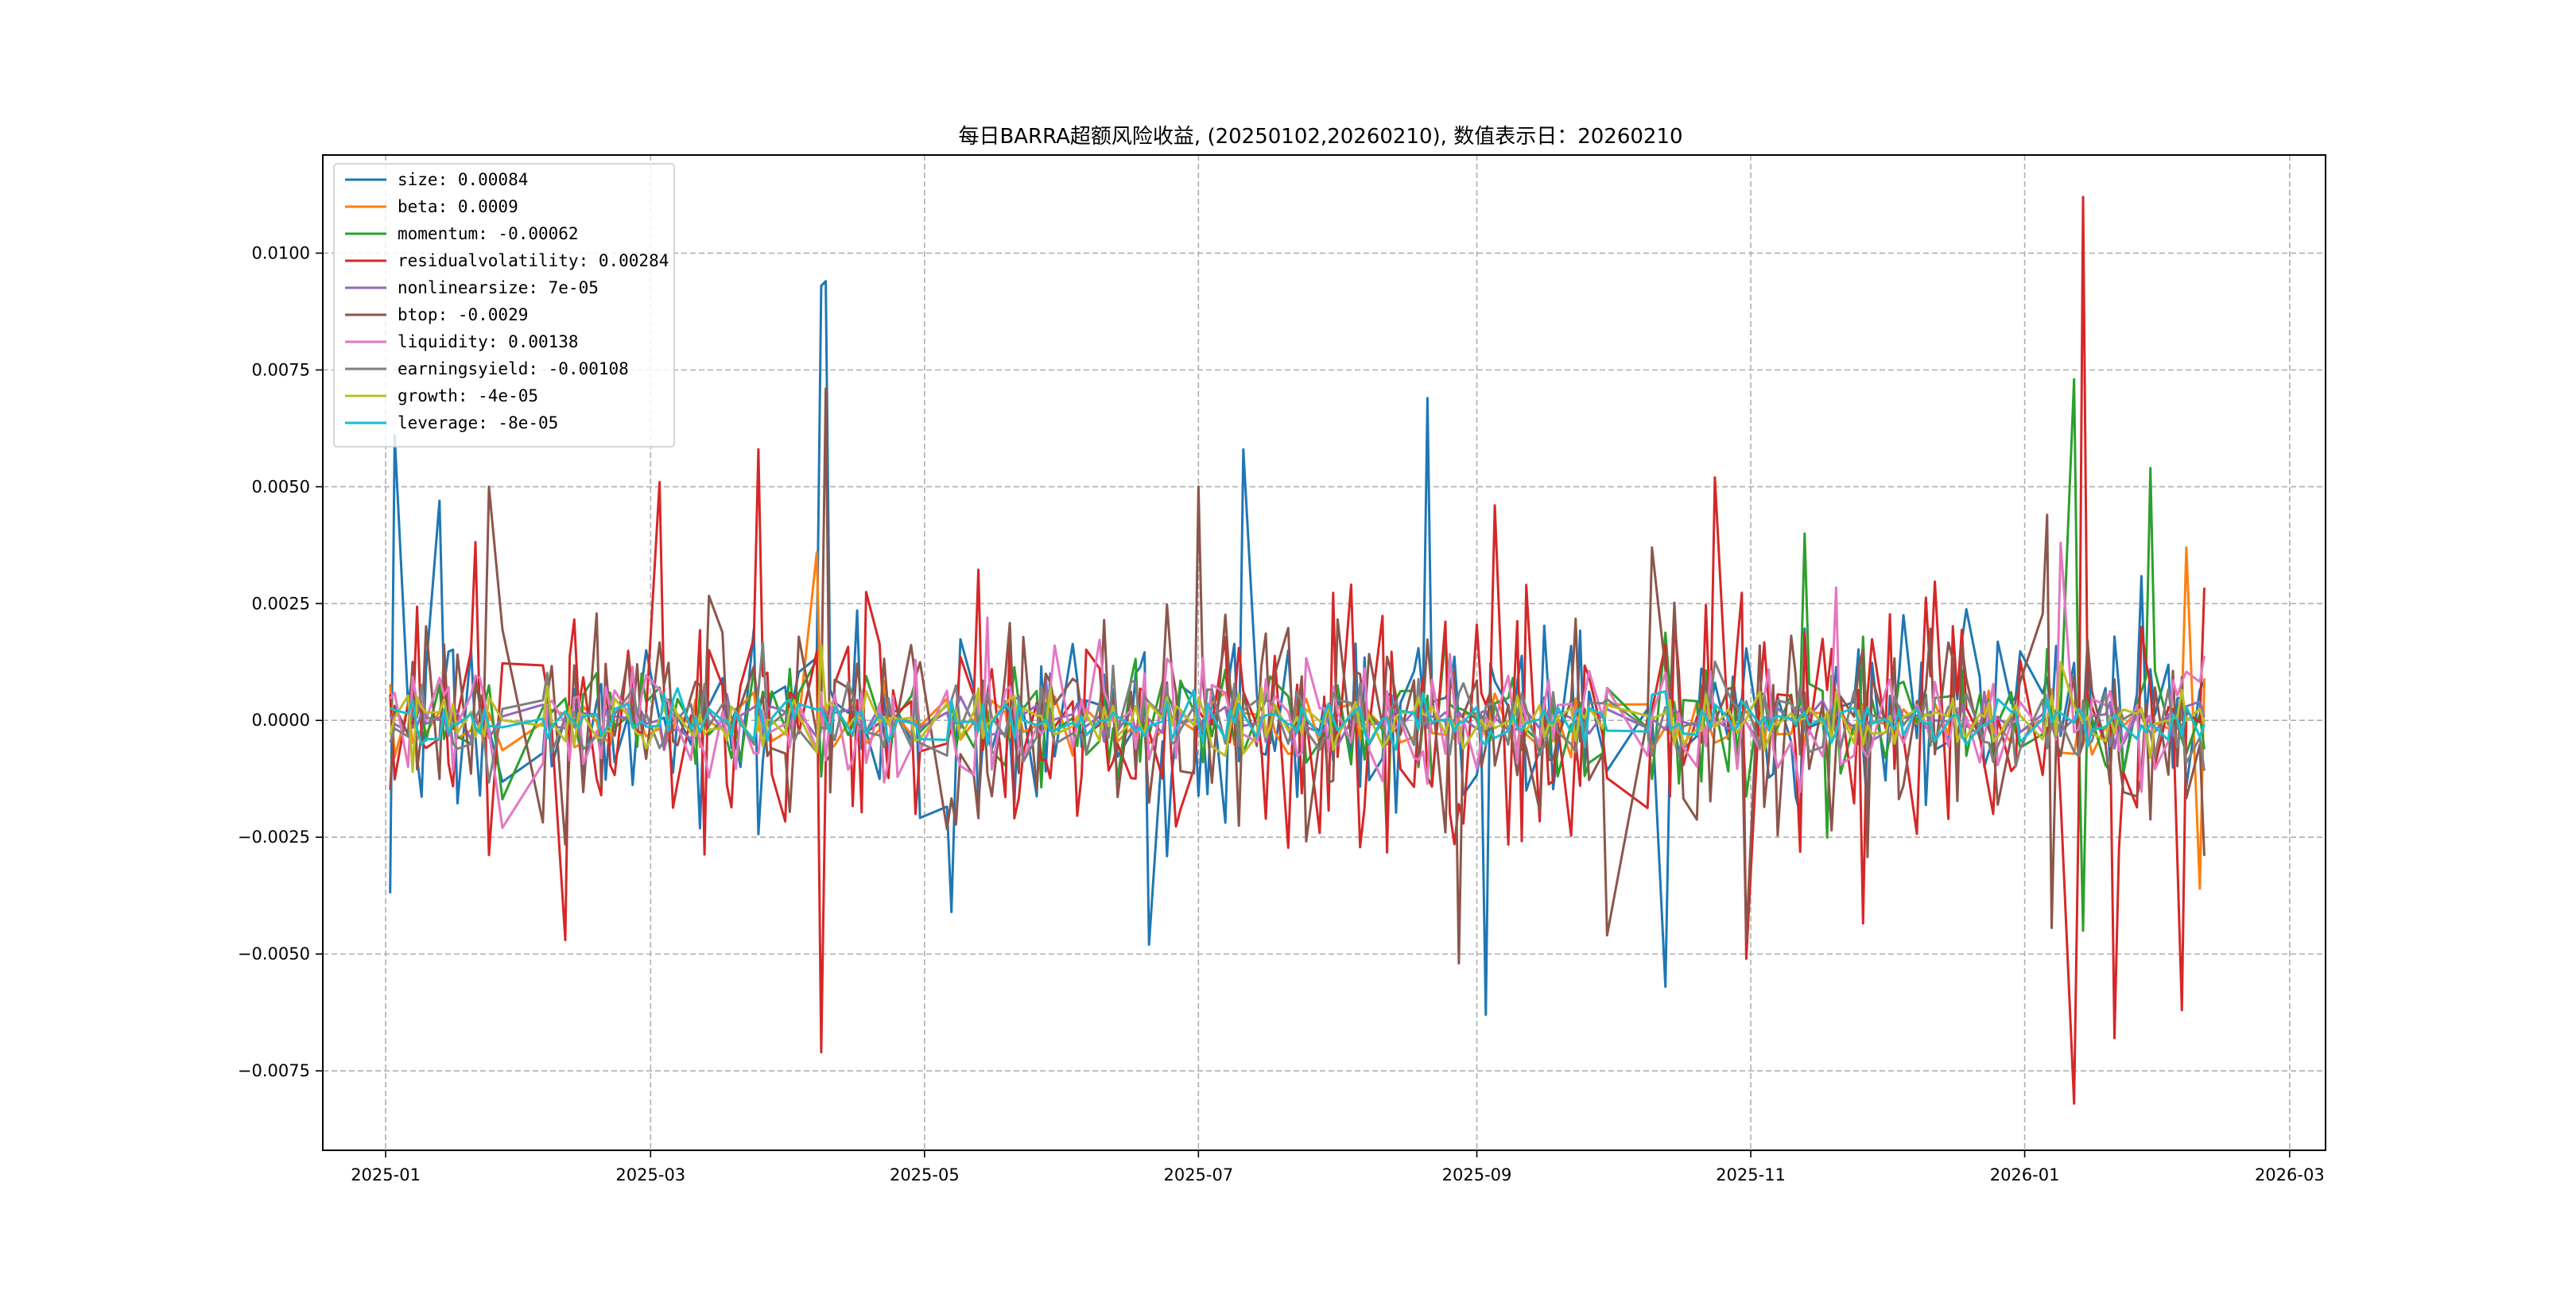  Describe the element at coordinates (925, 1174) in the screenshot. I see `x-tick-label: 2025-05` at that location.